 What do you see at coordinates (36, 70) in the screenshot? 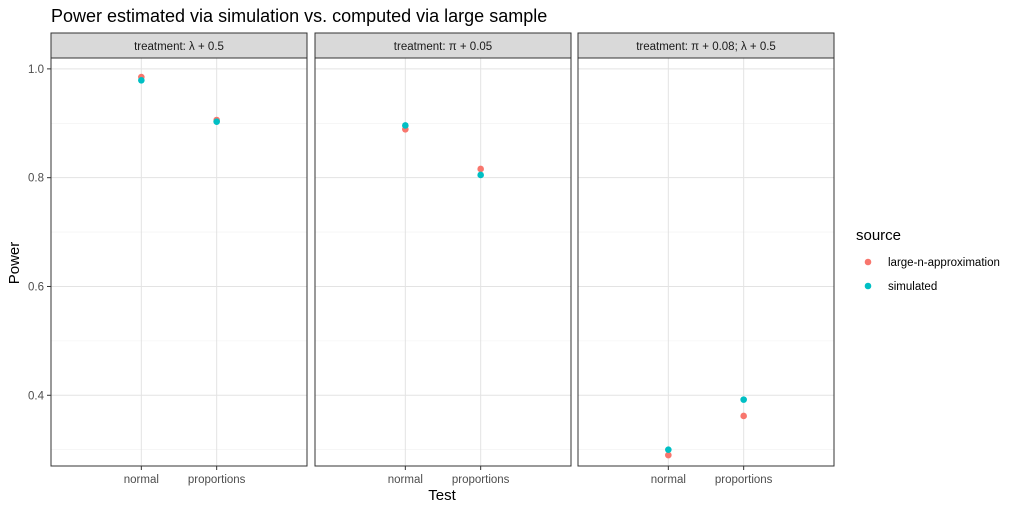
I see `y-tick-label: 1.0` at bounding box center [36, 70].